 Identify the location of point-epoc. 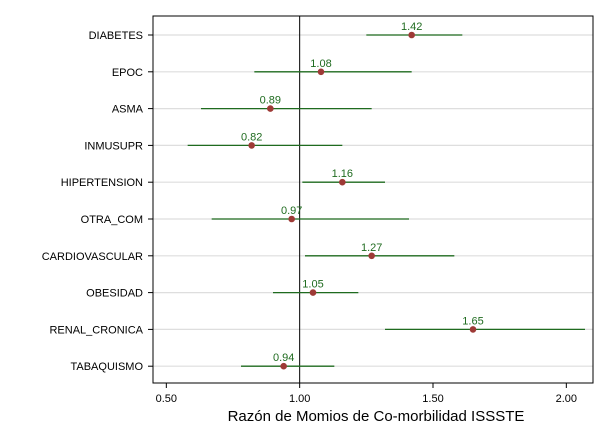
(321, 72).